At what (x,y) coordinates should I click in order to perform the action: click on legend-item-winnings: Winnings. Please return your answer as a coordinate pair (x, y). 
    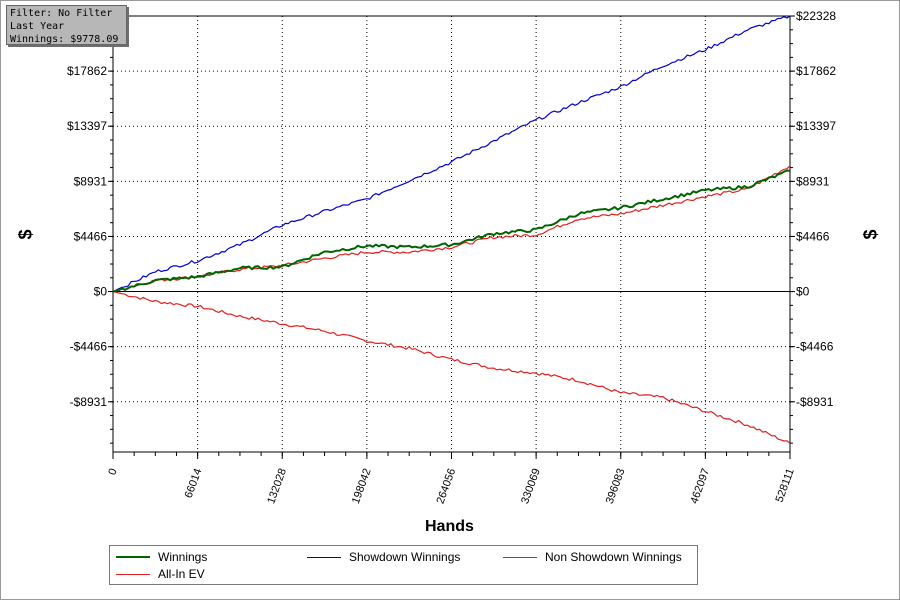
    Looking at the image, I should click on (161, 557).